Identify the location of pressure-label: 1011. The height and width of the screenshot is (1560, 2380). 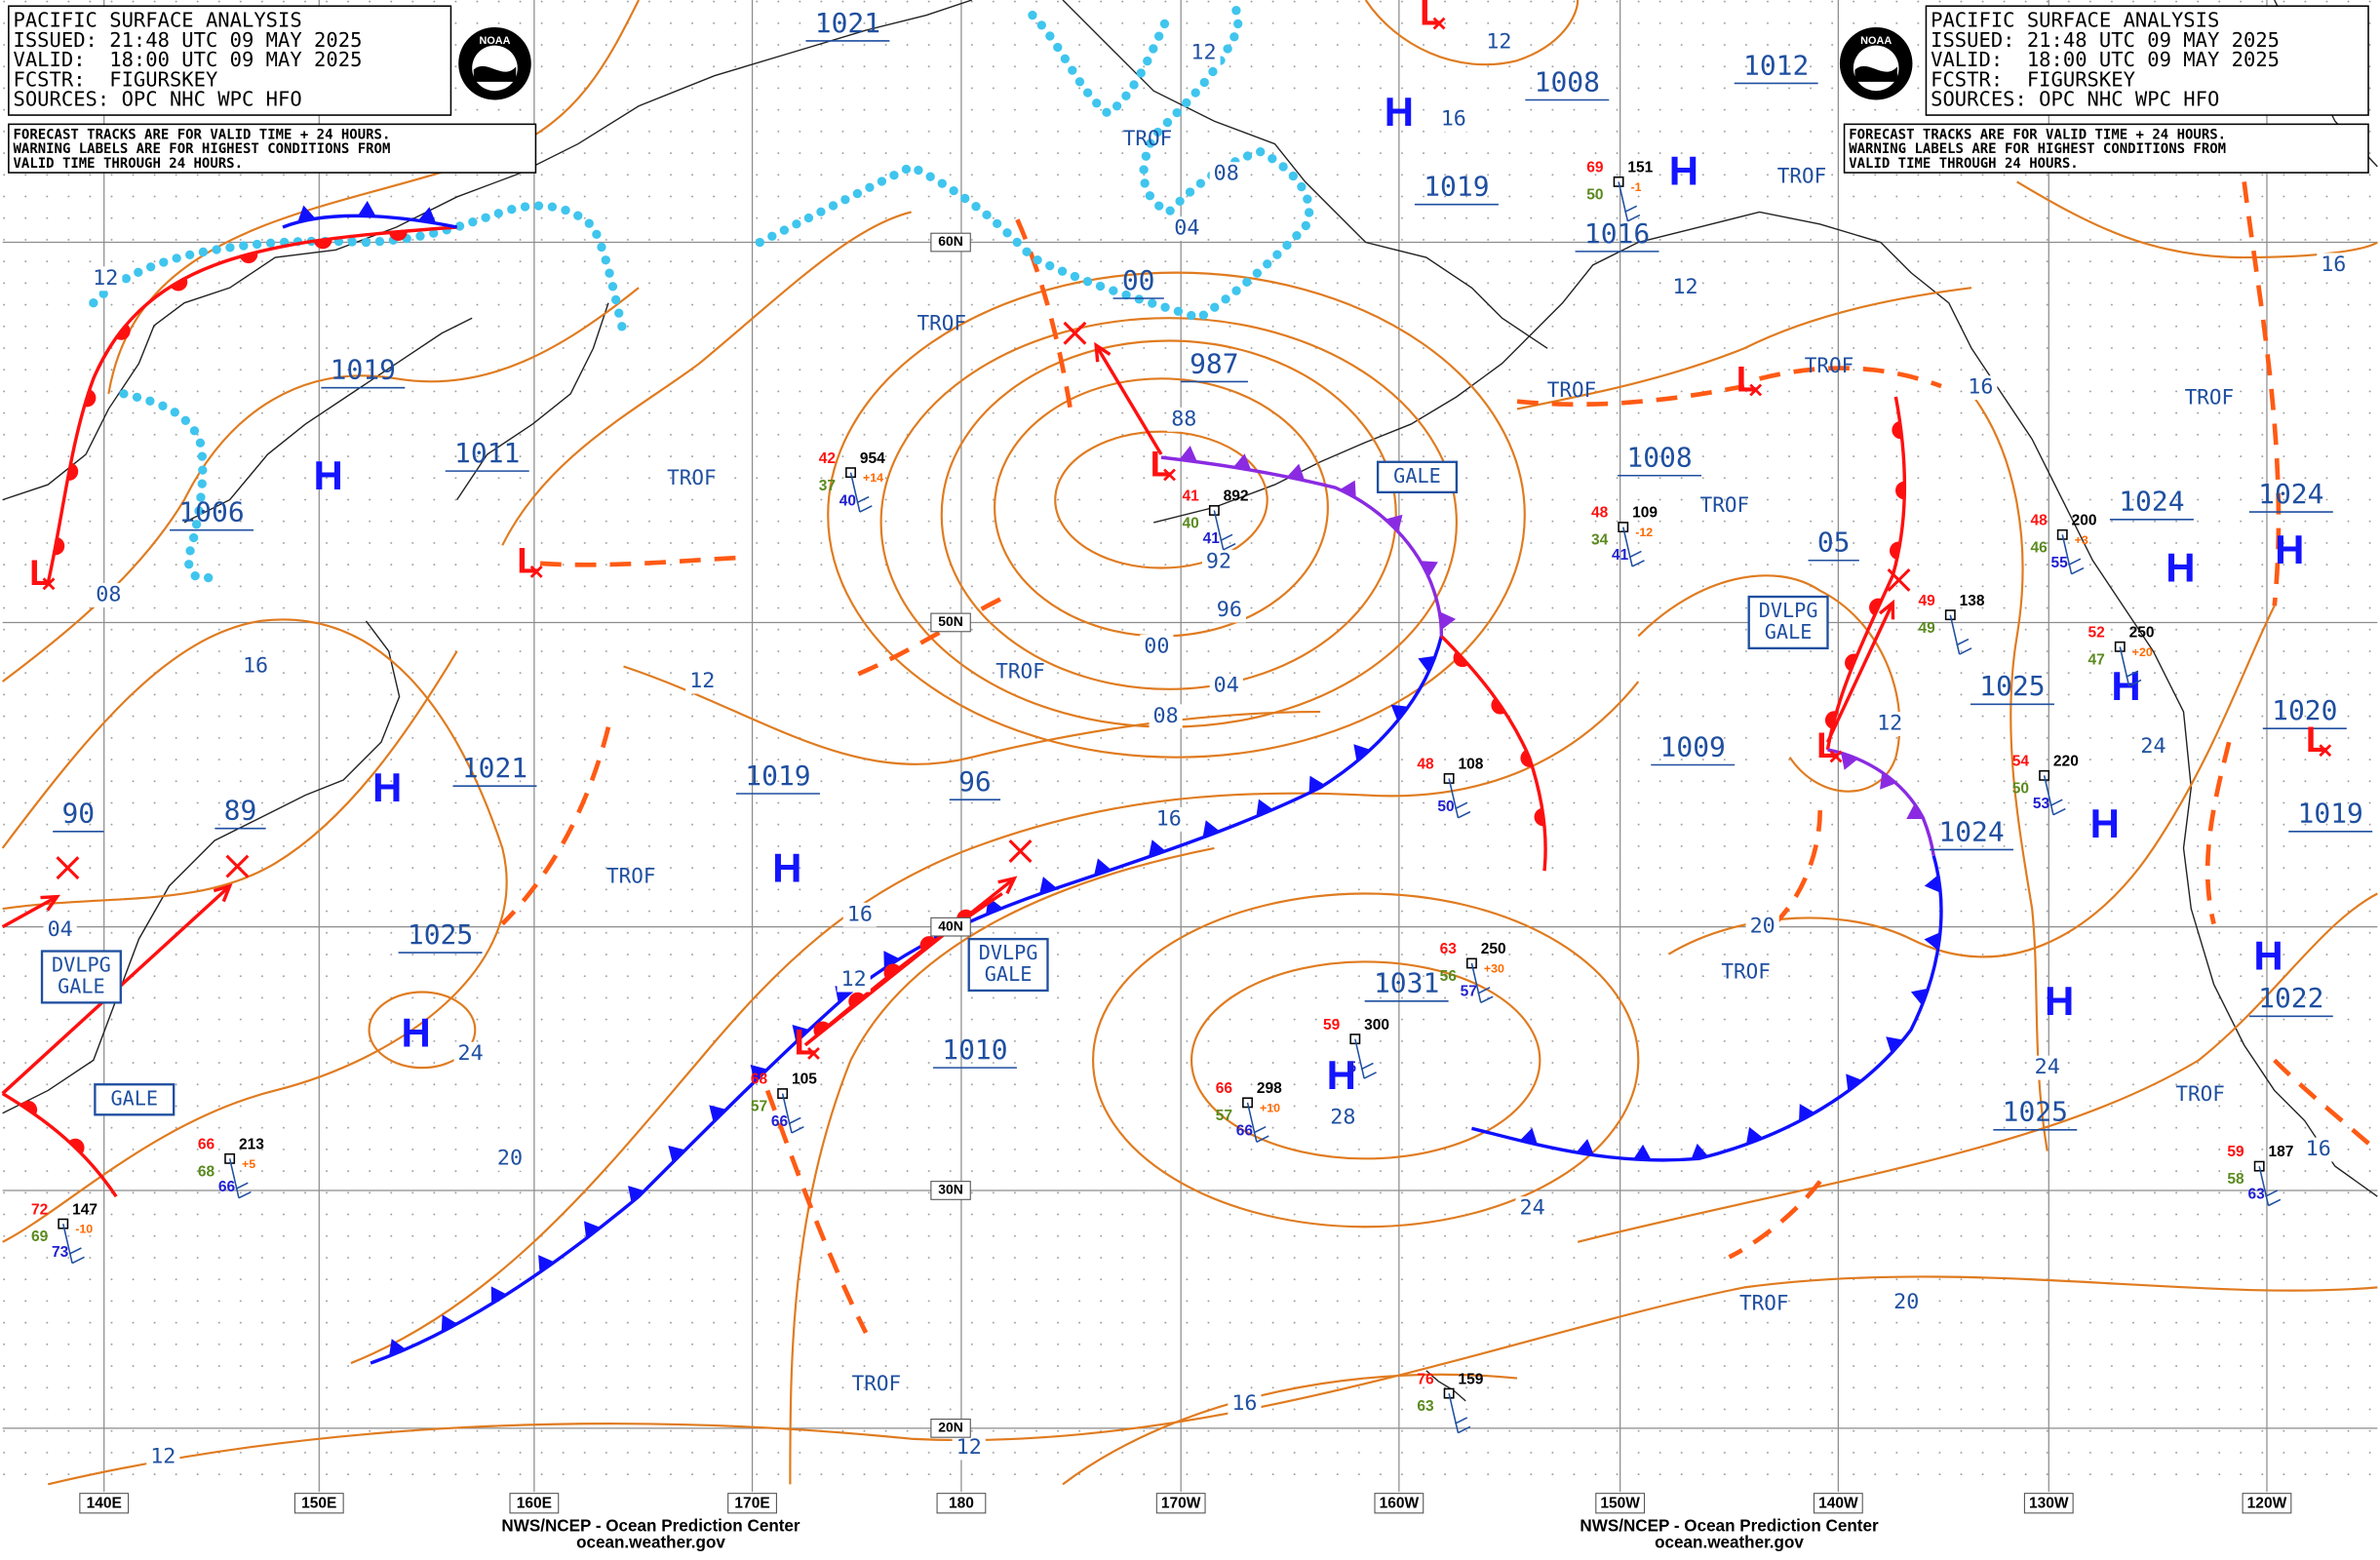
(487, 453).